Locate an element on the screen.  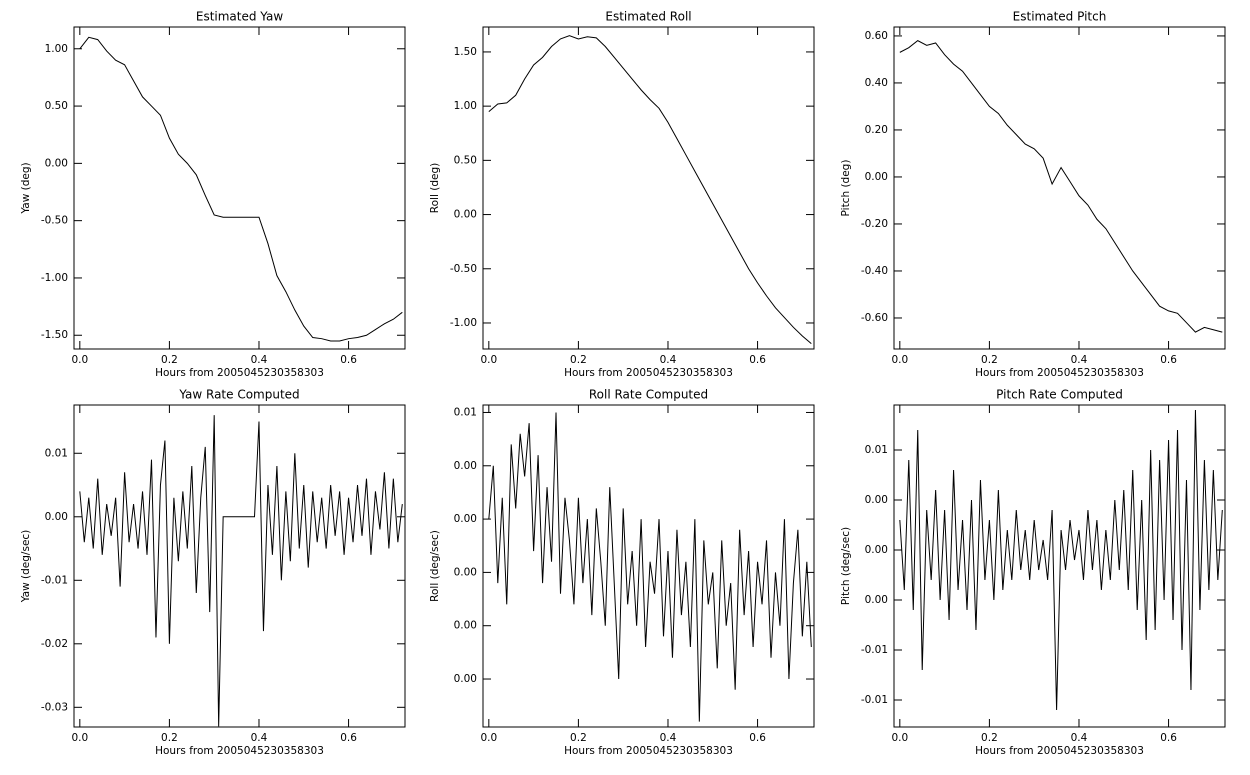
y-tick-label: 0.60 is located at coordinates (876, 36).